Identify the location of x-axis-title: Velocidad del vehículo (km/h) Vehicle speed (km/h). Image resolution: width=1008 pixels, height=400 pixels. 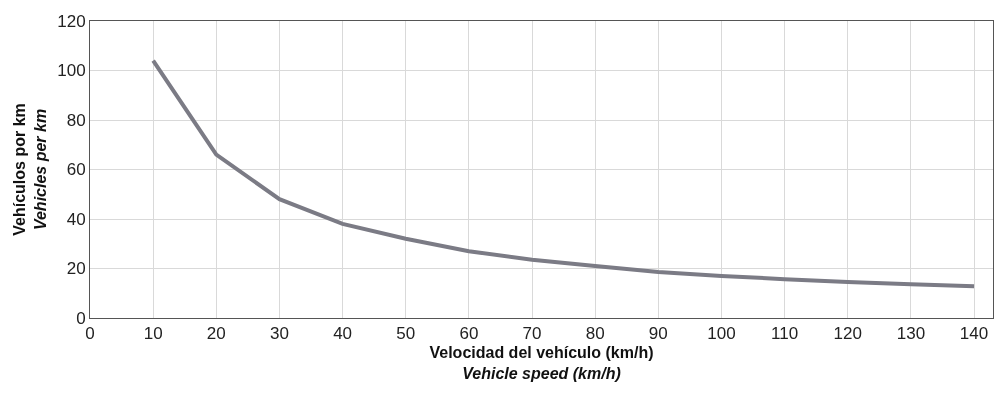
(541, 363).